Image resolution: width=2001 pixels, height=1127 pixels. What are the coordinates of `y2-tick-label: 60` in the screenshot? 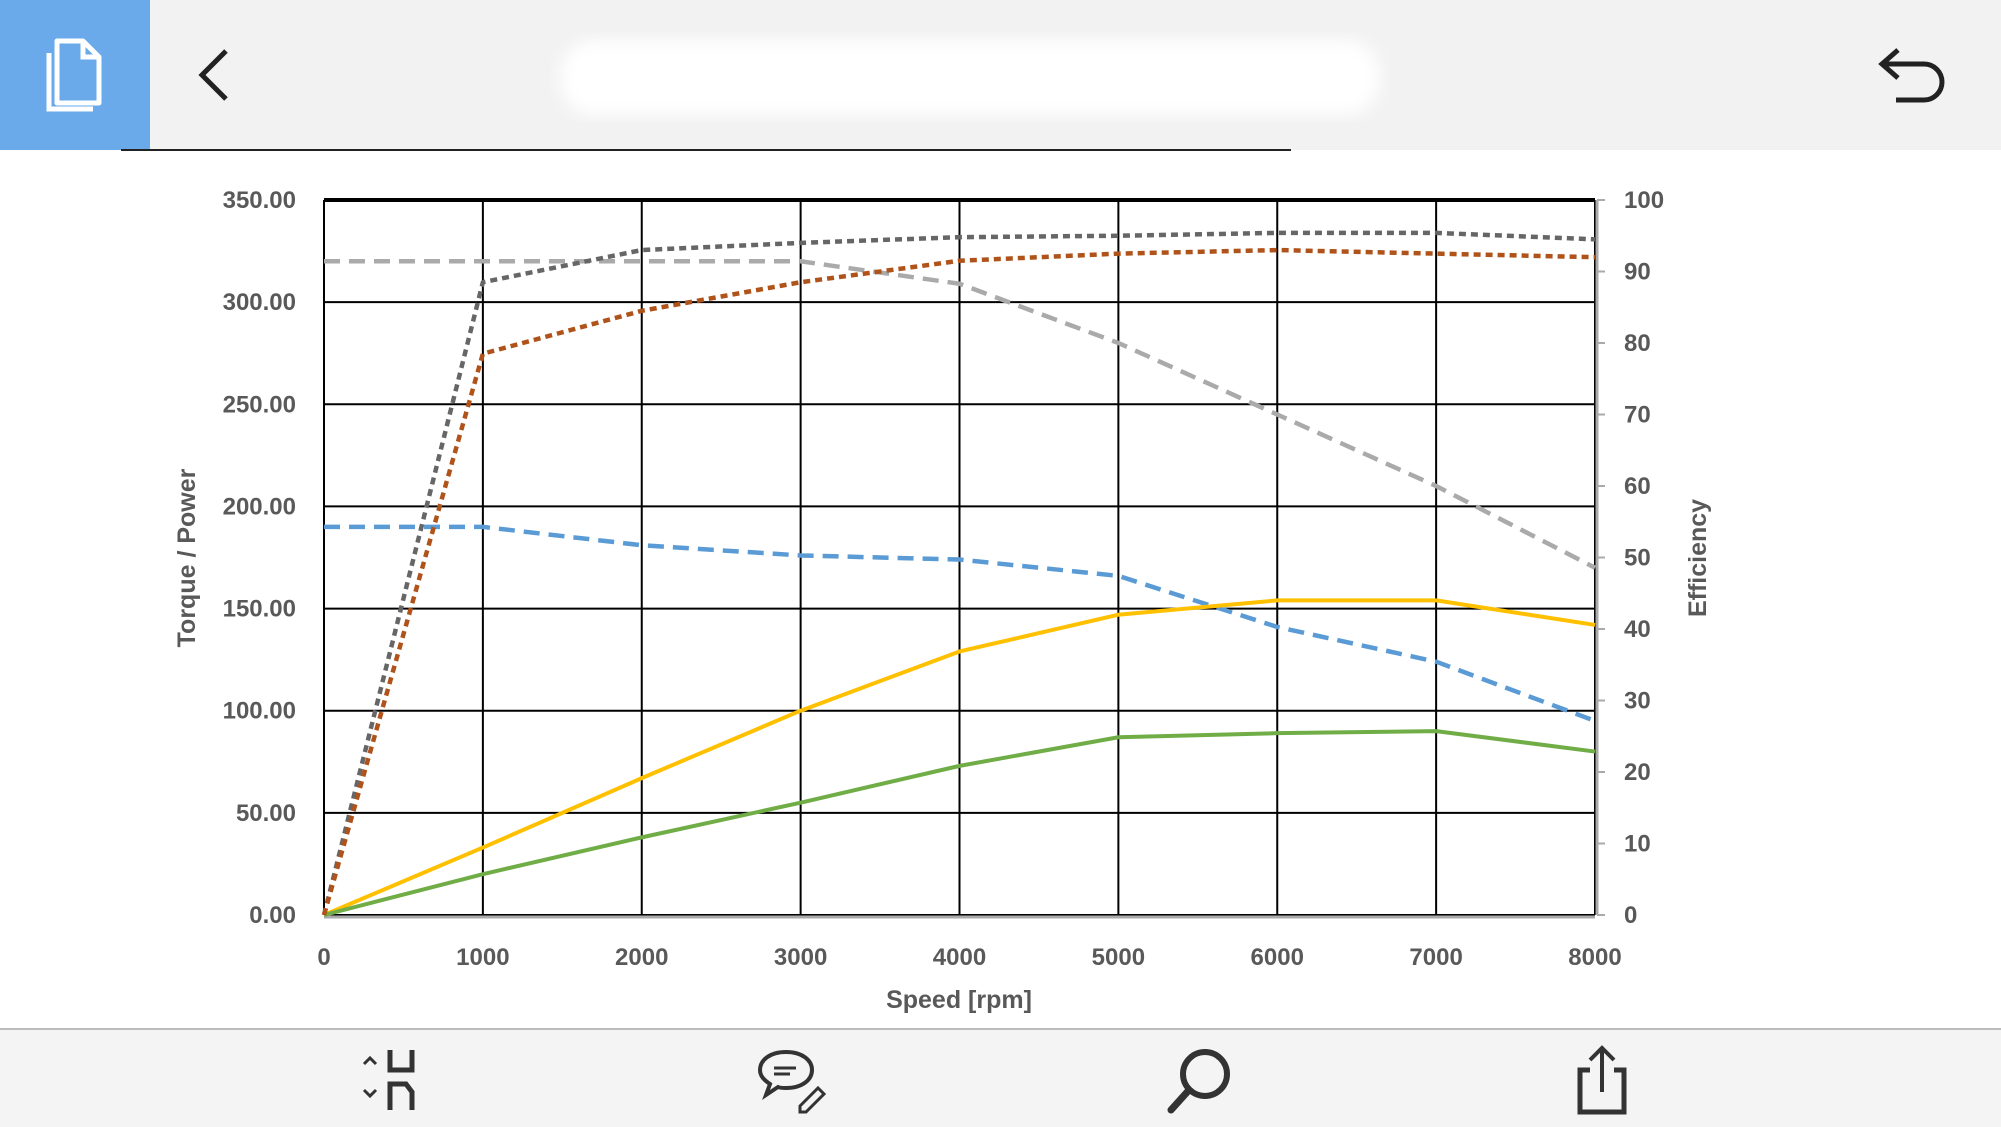 It's located at (1637, 486).